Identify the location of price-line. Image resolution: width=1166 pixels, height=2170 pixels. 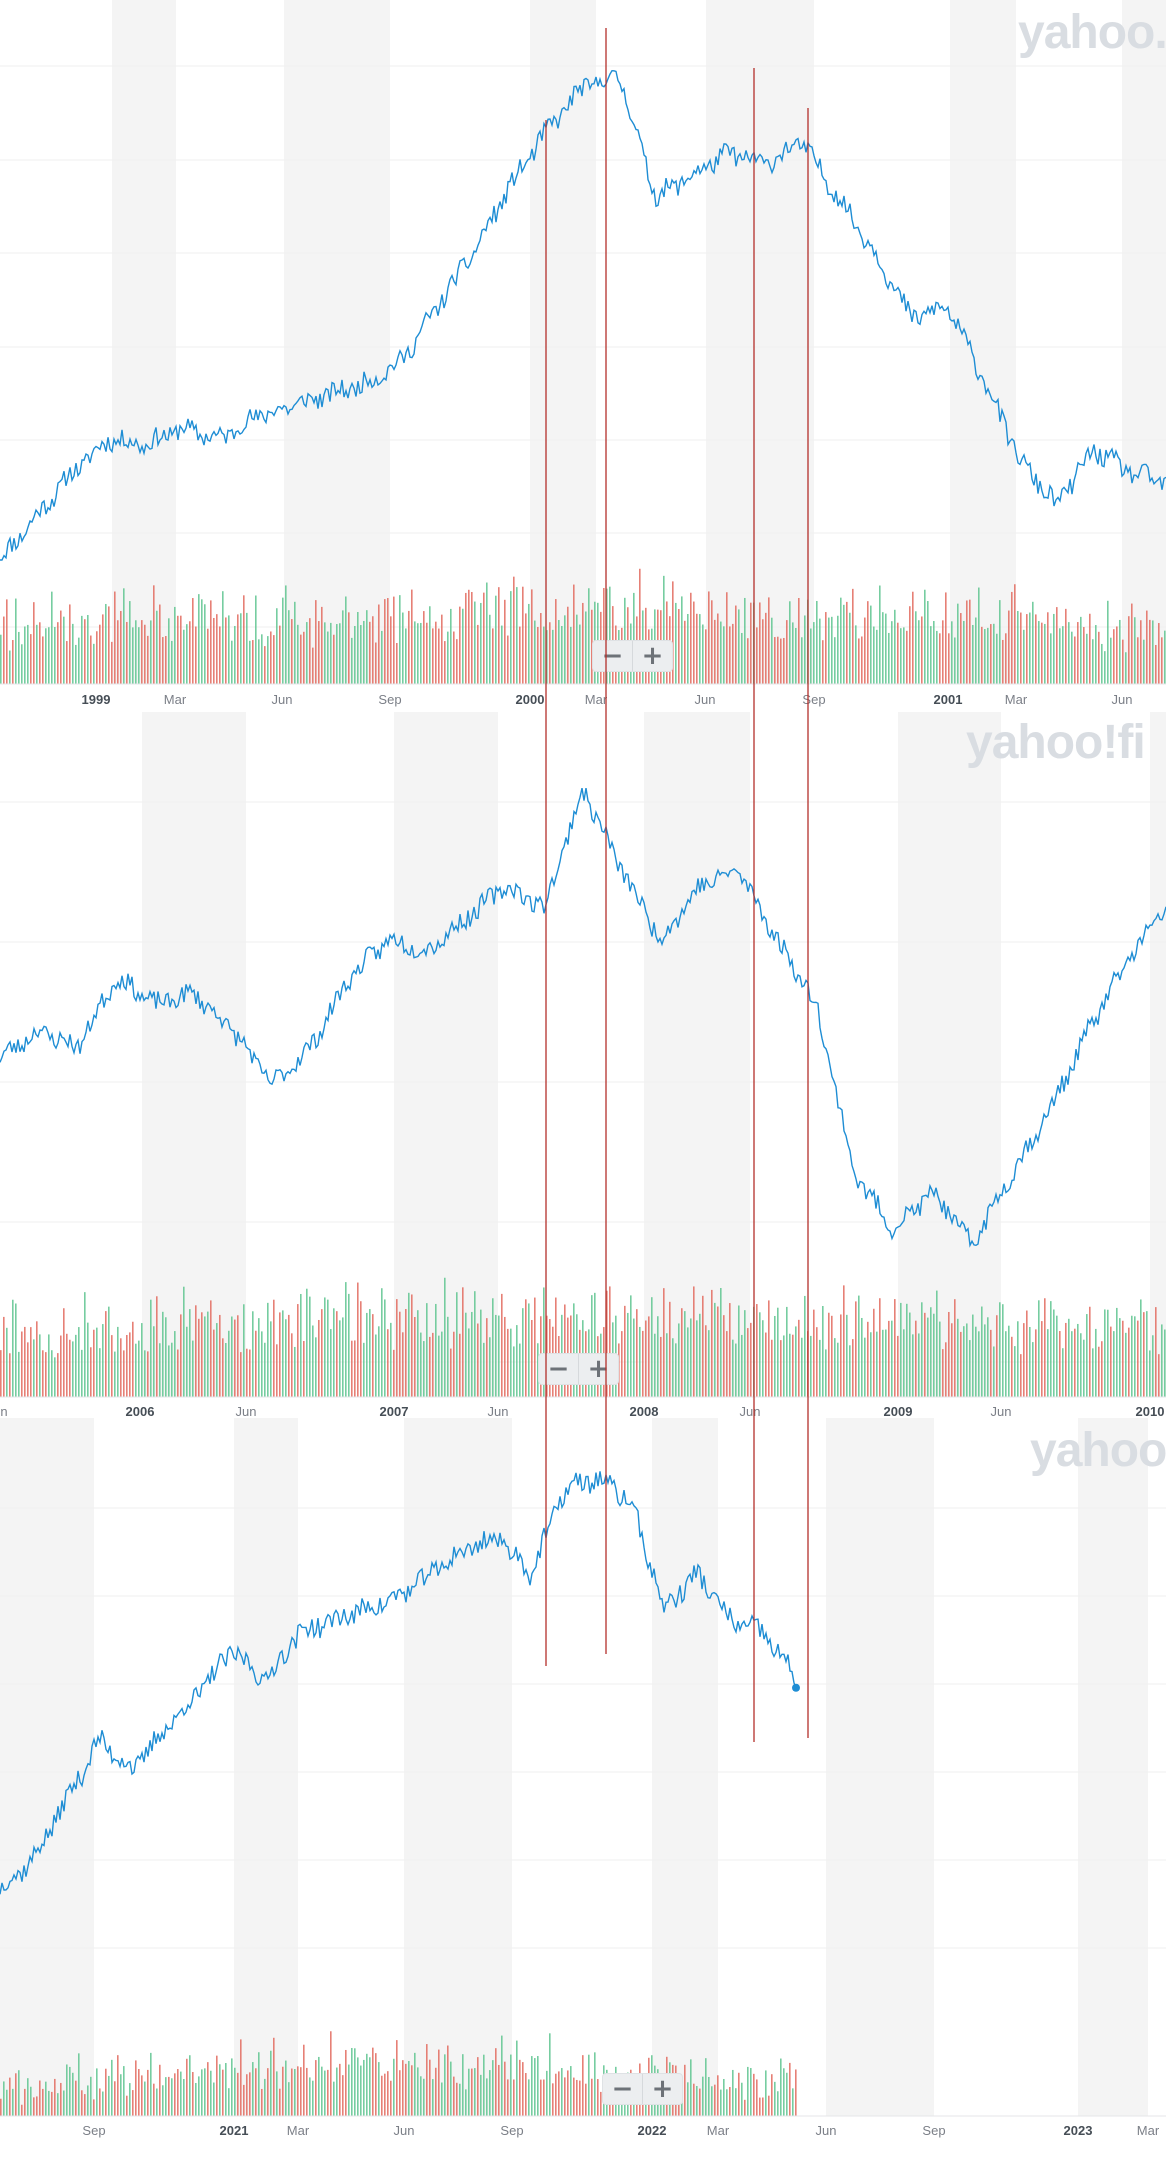
(398, 1683).